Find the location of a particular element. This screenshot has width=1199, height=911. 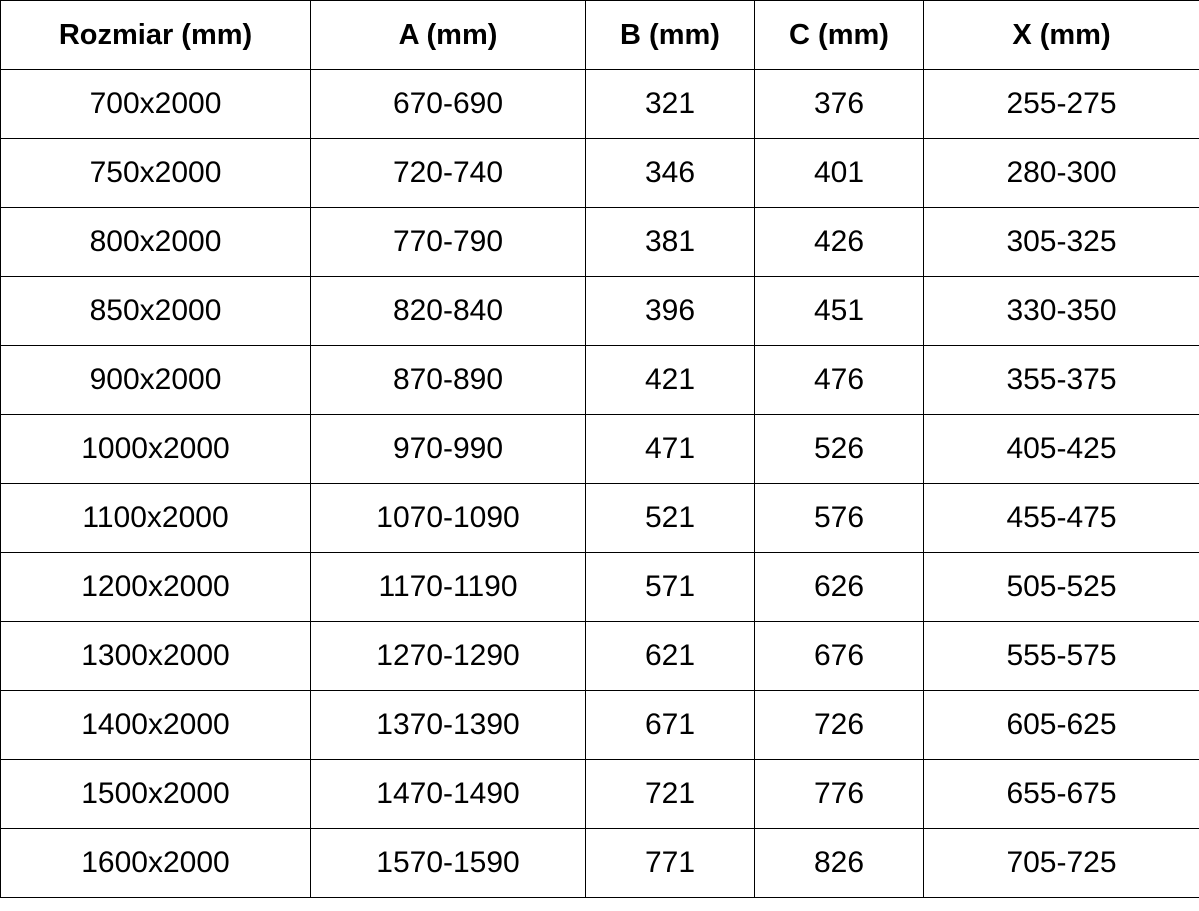

table-cell: 1300x2000 is located at coordinates (155, 656).